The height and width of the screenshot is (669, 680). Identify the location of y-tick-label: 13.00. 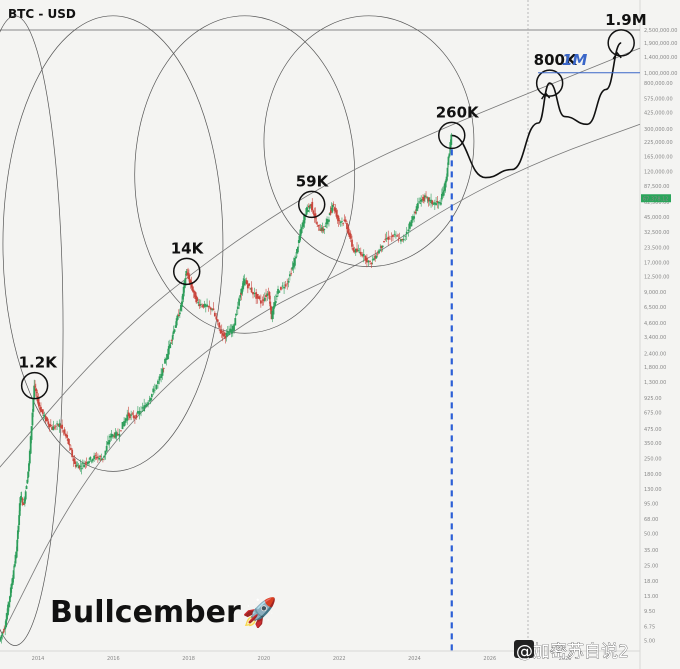
(651, 597).